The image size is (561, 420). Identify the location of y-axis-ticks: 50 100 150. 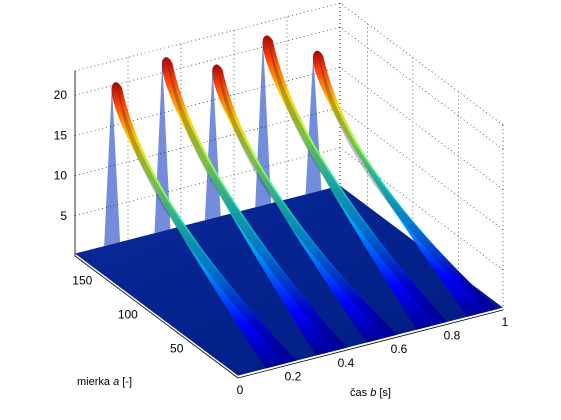
(127, 314).